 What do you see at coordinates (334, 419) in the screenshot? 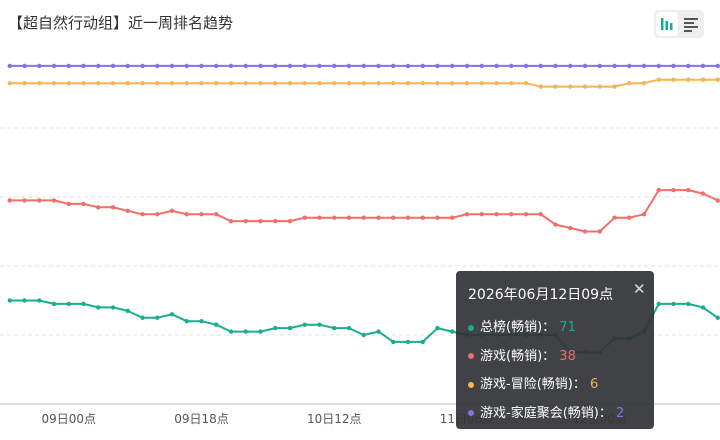
I see `x-tick-label: 10日12点` at bounding box center [334, 419].